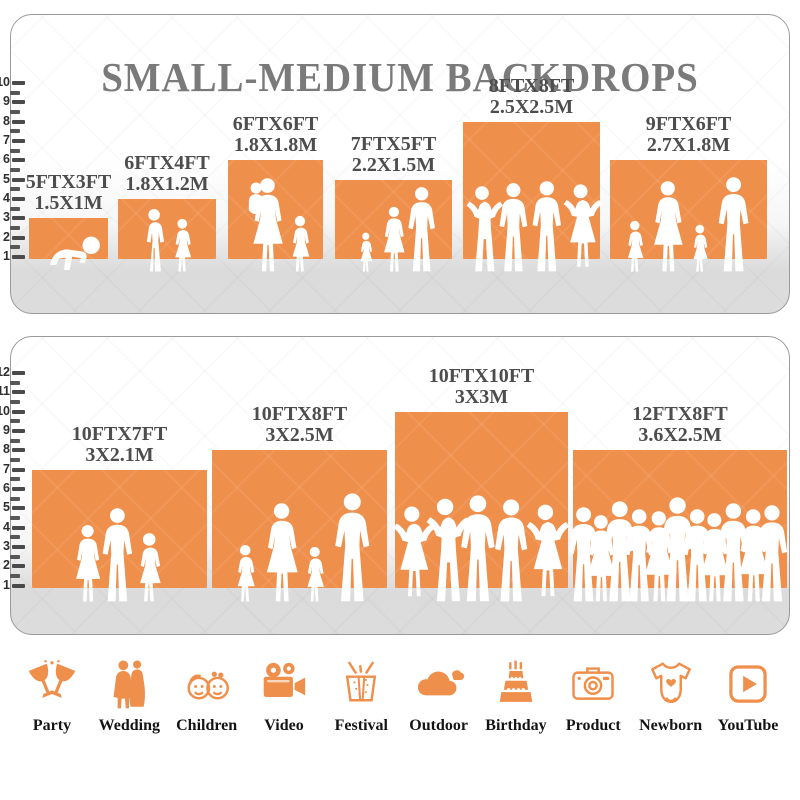 The width and height of the screenshot is (800, 800). I want to click on size-meter-label: 1.8X1.2M, so click(167, 184).